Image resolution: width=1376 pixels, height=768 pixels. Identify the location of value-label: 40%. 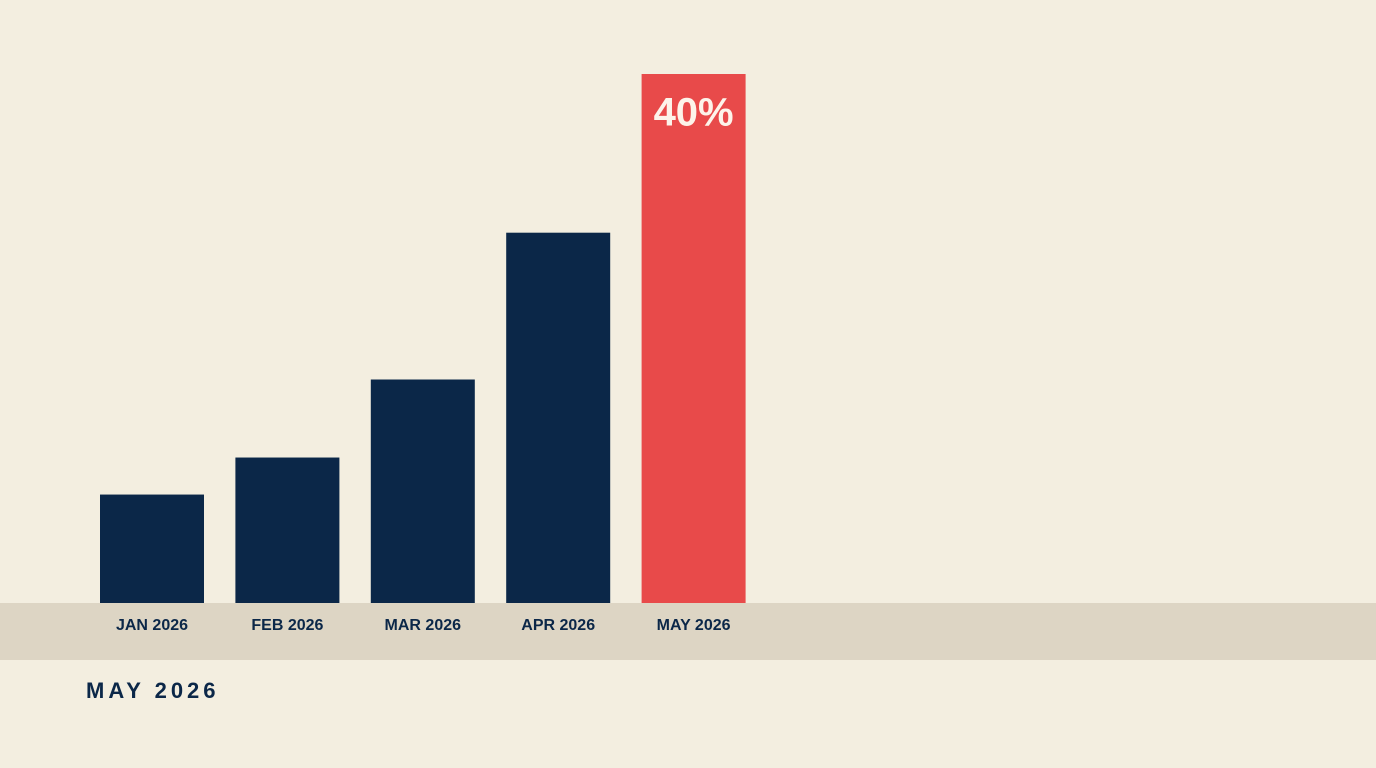
(694, 113).